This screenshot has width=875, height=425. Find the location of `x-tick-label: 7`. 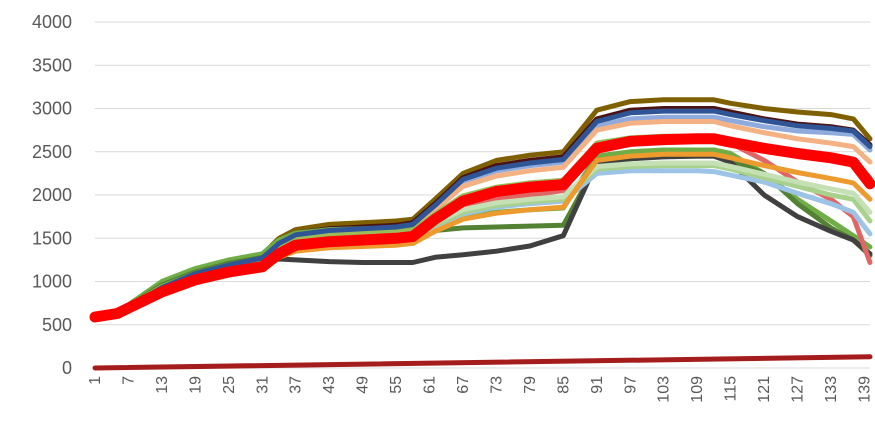

x-tick-label: 7 is located at coordinates (128, 380).